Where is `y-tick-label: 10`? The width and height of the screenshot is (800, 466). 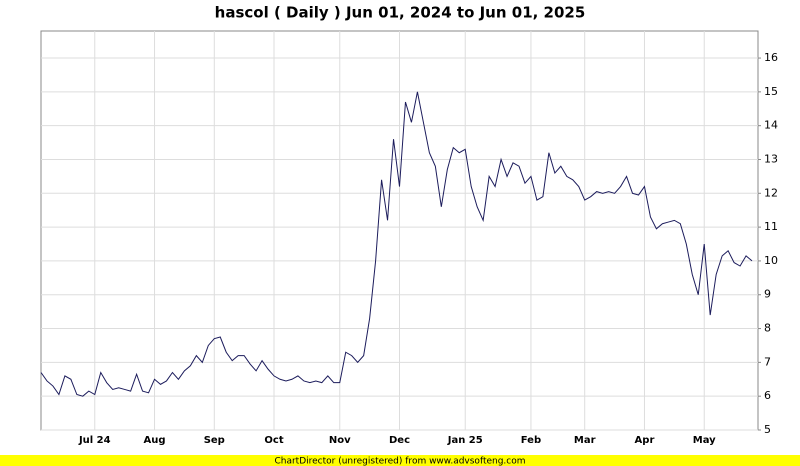
y-tick-label: 10 is located at coordinates (771, 260).